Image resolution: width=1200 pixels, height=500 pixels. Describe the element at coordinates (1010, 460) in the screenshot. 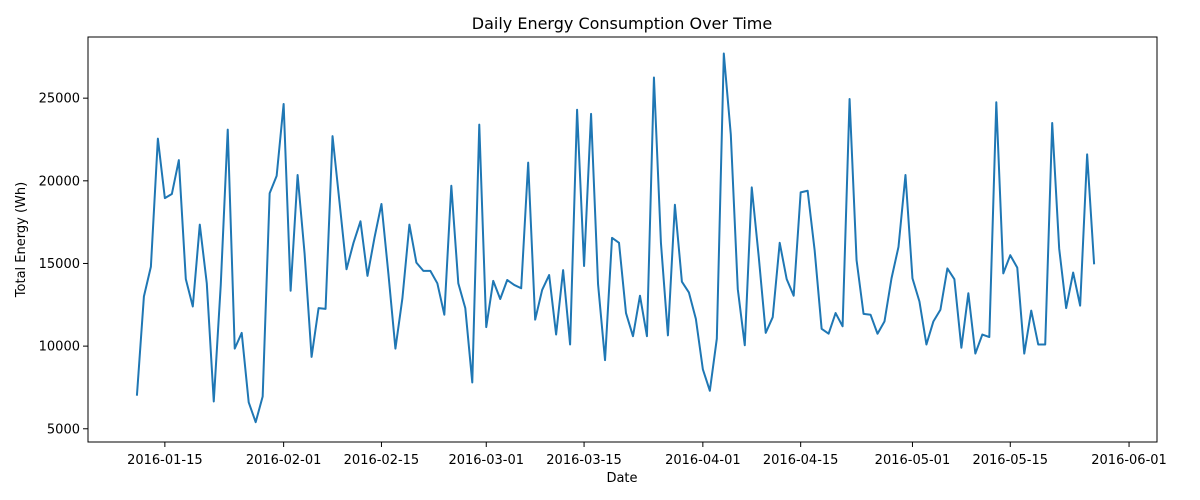

I see `x-tick-label: 2016-05-15` at that location.